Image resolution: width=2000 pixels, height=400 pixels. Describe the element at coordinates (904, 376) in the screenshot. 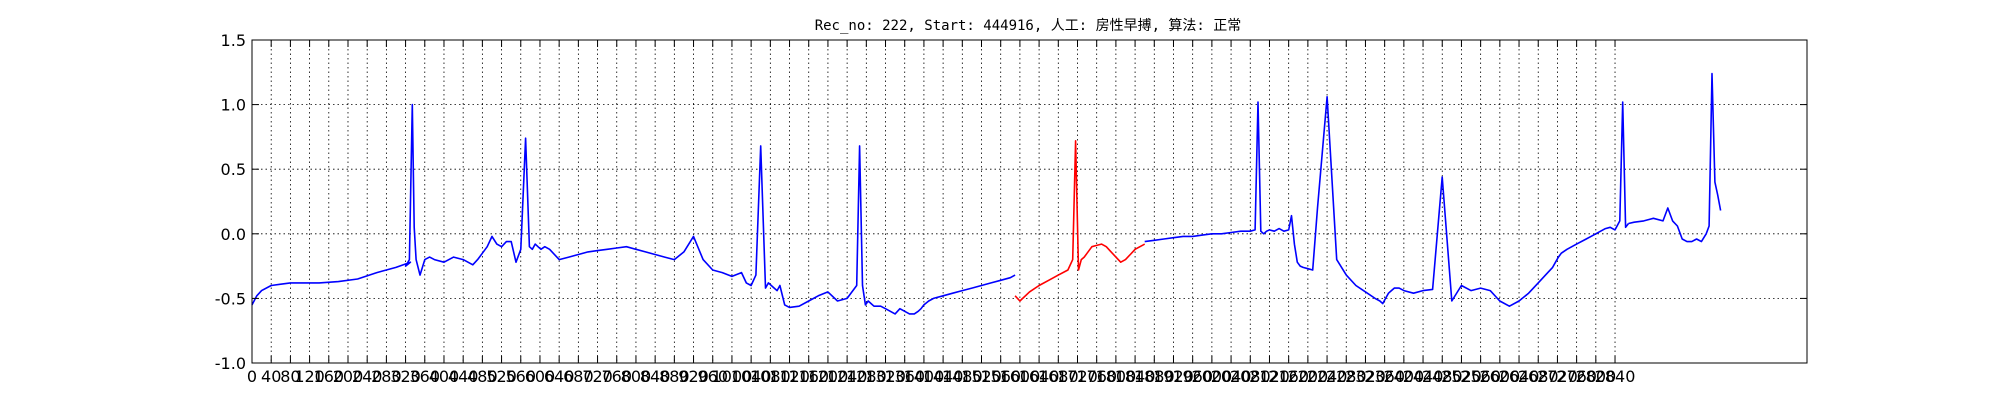

I see `x-tick-label: 1360` at that location.